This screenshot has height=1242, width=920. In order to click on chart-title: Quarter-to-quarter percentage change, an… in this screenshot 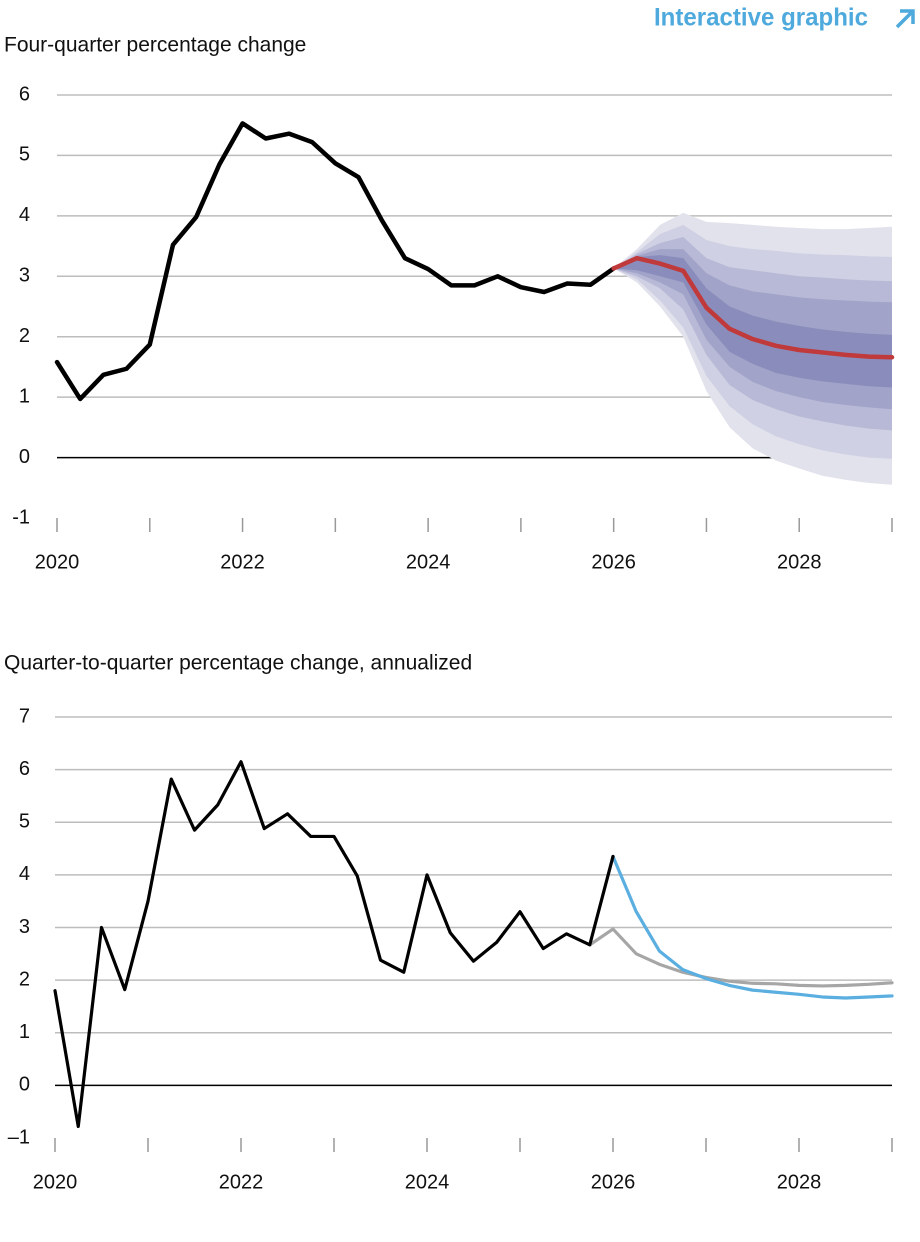, I will do `click(238, 663)`.